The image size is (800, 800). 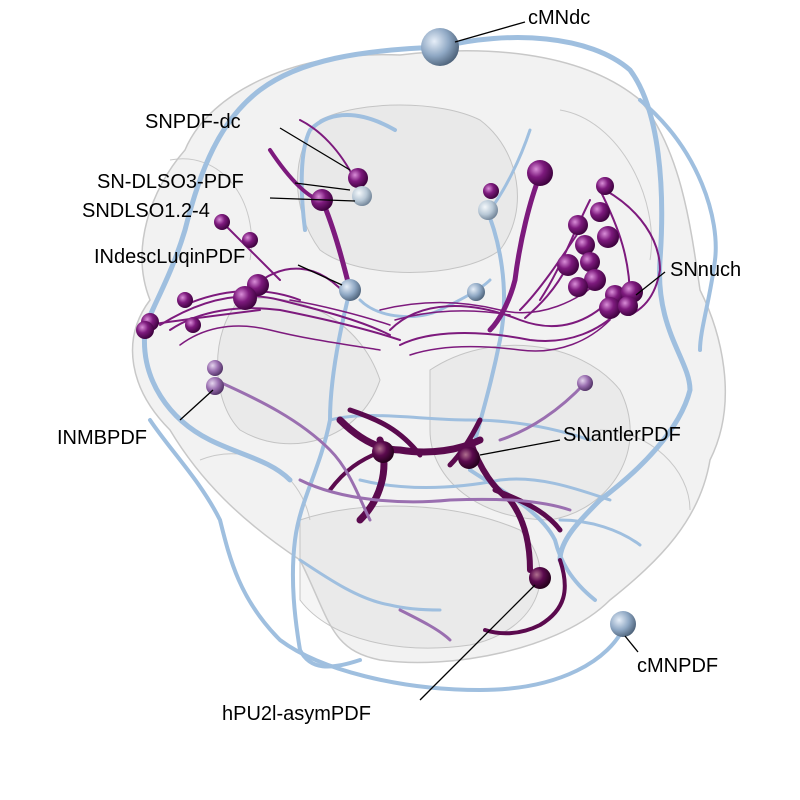 I want to click on leader-snpdf-dc, so click(x=315, y=149).